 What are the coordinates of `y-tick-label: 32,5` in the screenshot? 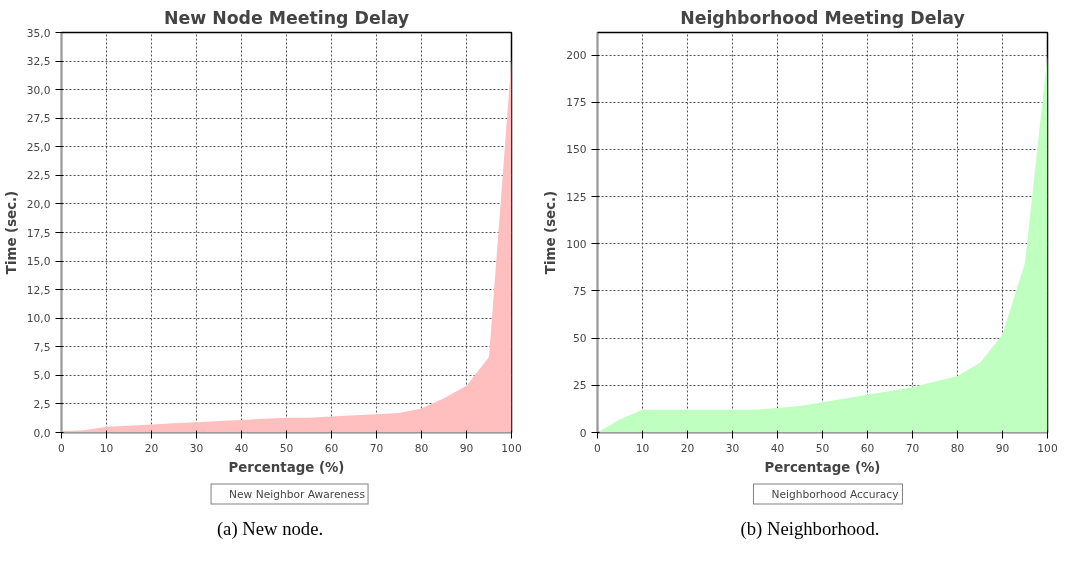 It's located at (38, 62).